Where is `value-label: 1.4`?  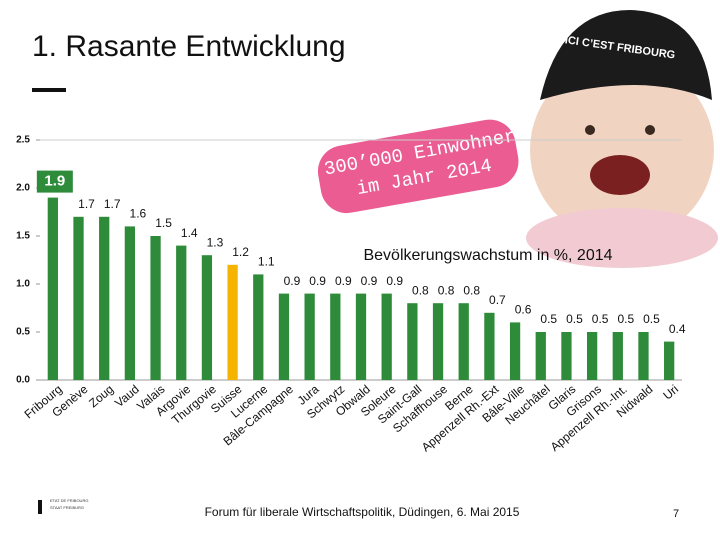
value-label: 1.4 is located at coordinates (189, 233).